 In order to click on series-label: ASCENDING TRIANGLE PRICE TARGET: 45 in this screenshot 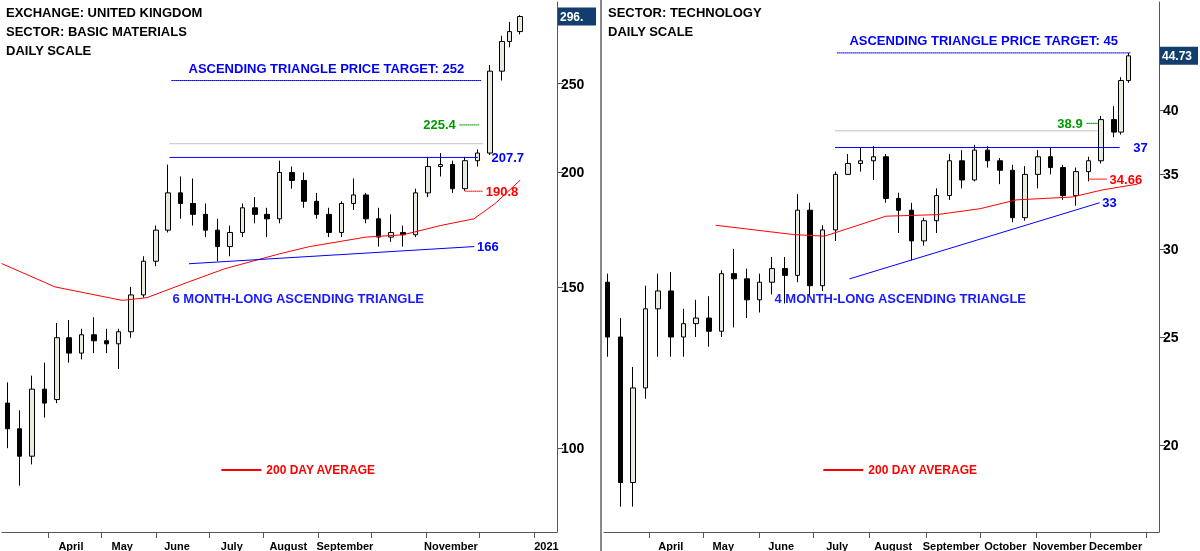, I will do `click(983, 41)`.